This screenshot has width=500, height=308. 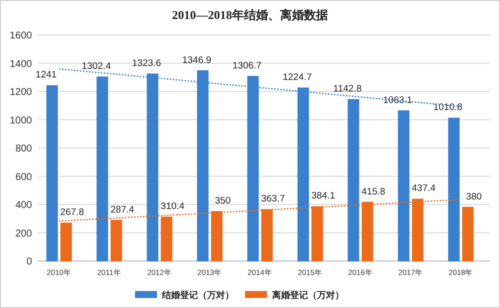 I want to click on data-label: 380, so click(x=474, y=196).